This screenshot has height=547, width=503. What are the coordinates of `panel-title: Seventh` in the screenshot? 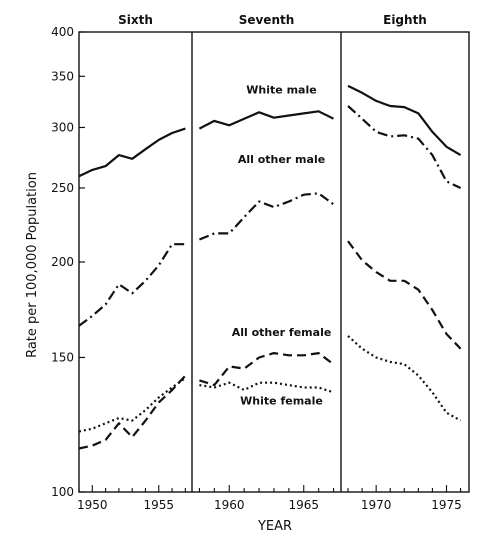 It's located at (267, 20).